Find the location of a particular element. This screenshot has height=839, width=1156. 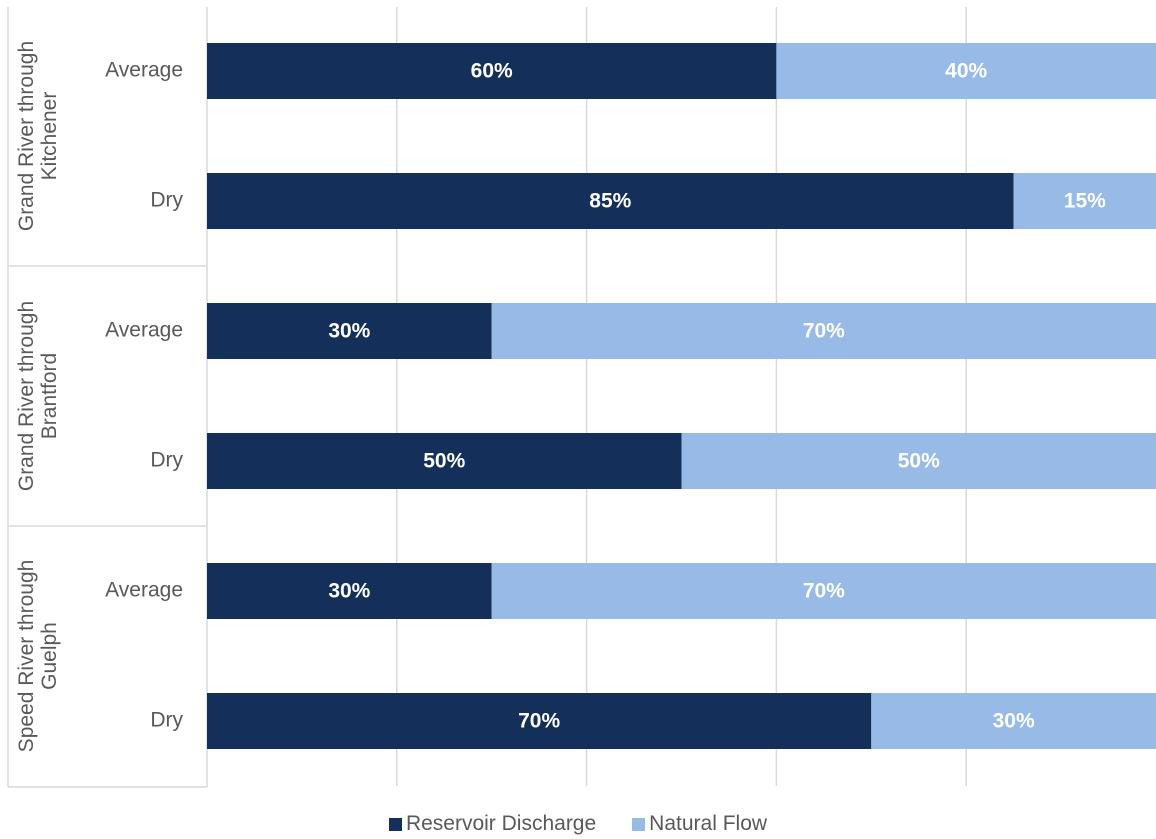

legend: Reservoir Discharge Natural Flow is located at coordinates (578, 824).